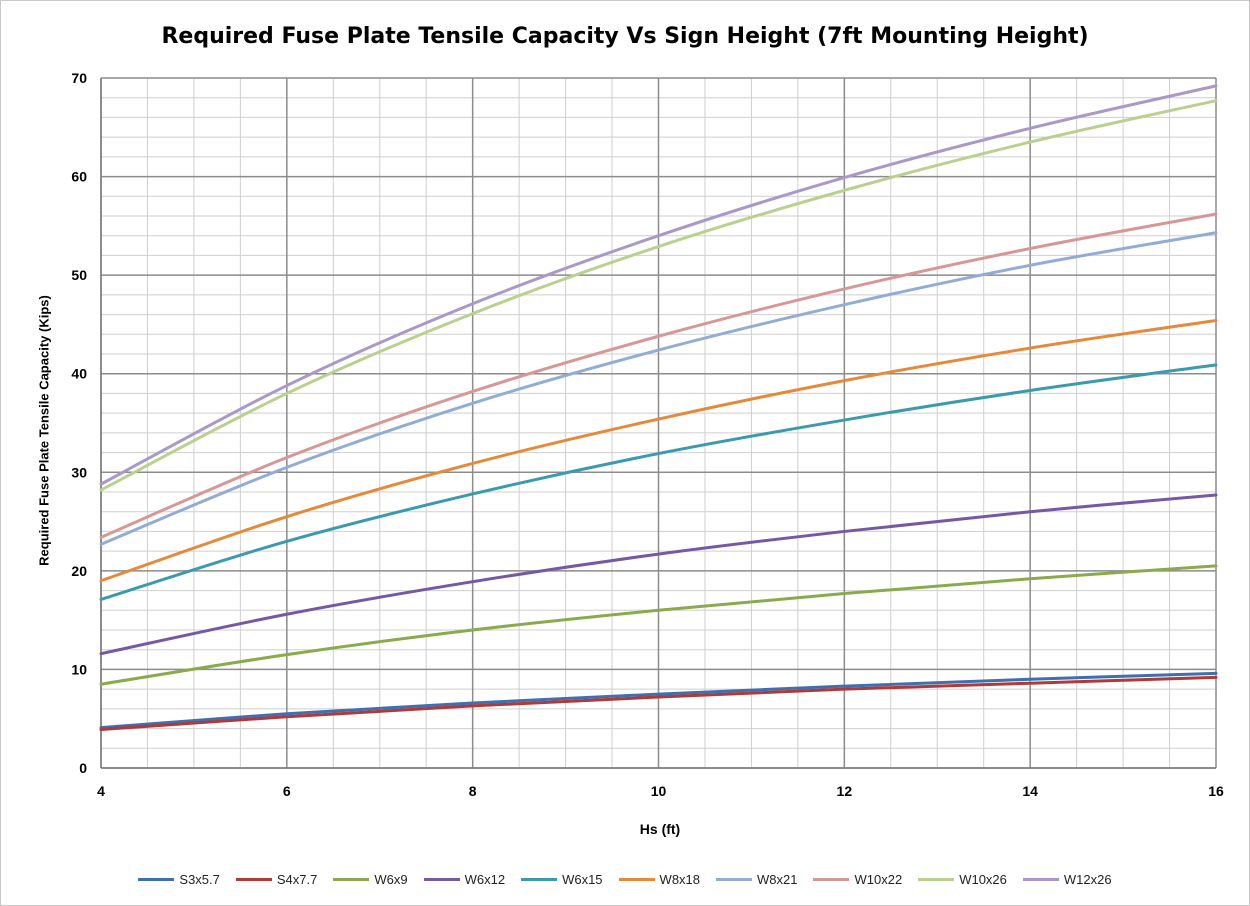  Describe the element at coordinates (1216, 791) in the screenshot. I see `x-tick-label: 16` at that location.